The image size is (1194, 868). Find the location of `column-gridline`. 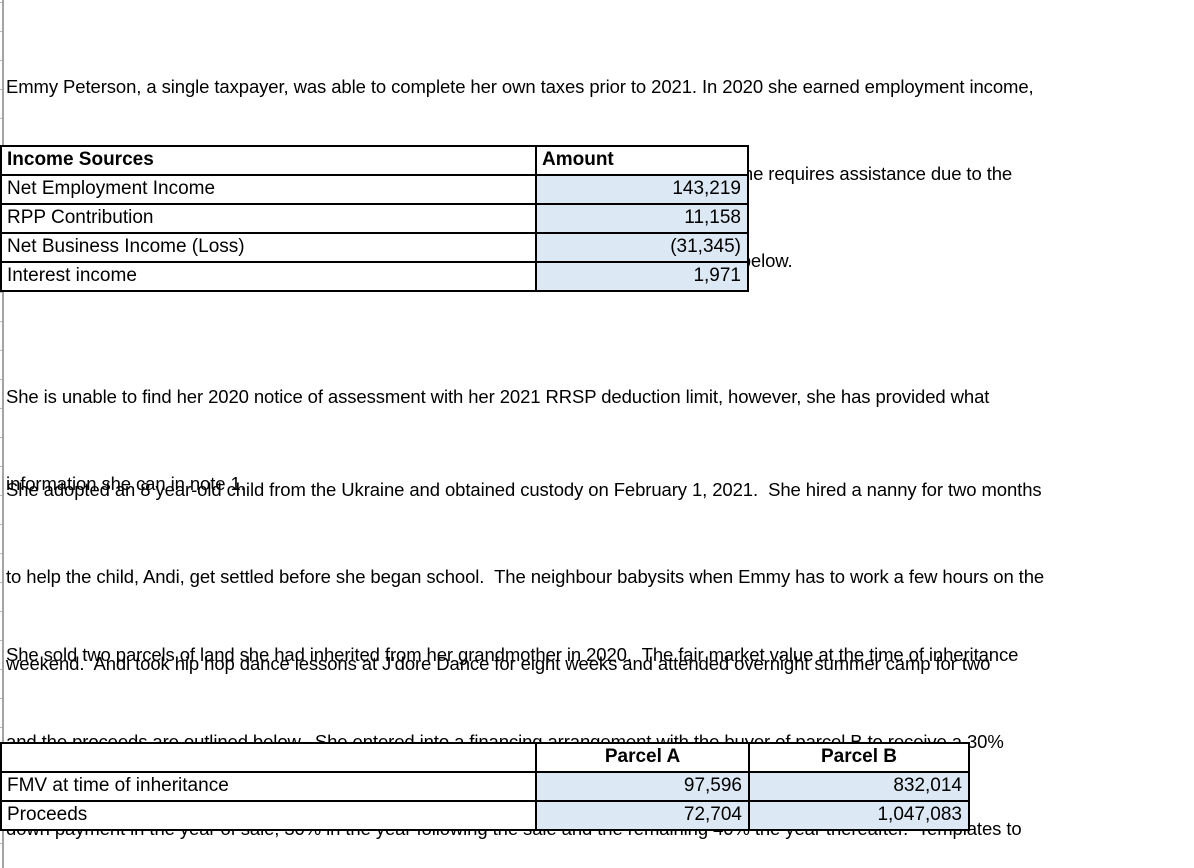

column-gridline is located at coordinates (3, 434).